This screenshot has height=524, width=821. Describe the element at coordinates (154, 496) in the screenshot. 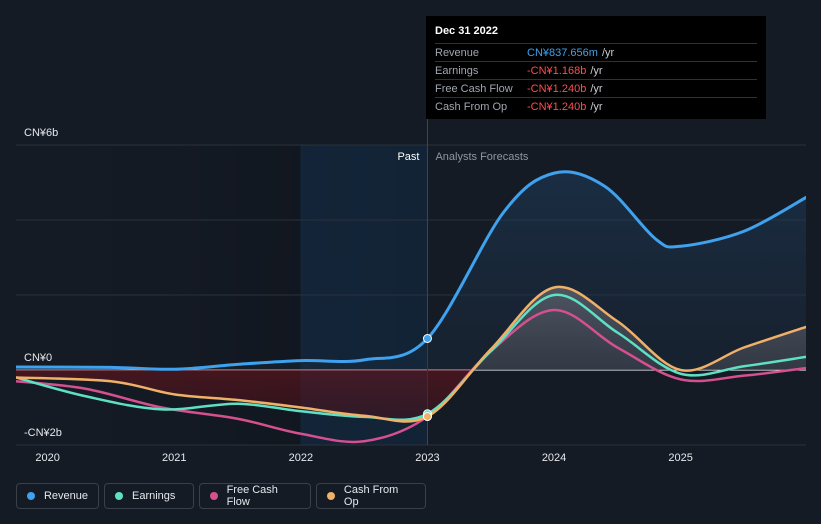

I see `legend-label: Earnings` at that location.